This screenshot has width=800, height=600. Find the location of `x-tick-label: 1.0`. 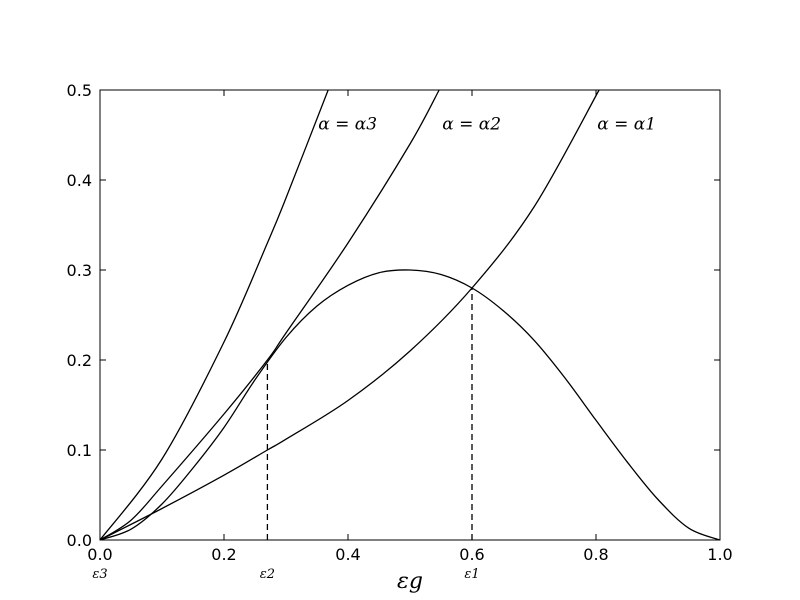

x-tick-label: 1.0 is located at coordinates (719, 554).